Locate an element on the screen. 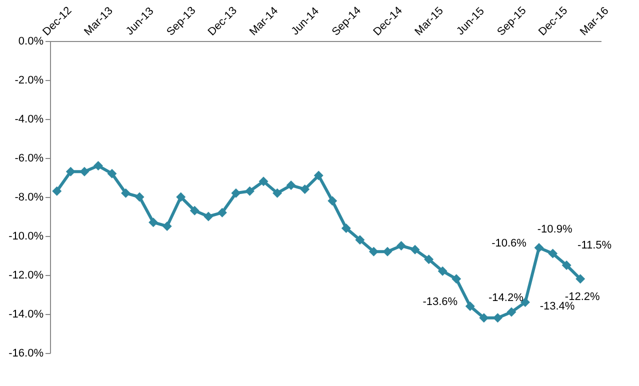 This screenshot has width=639, height=386. y-tick-label: -10.0% is located at coordinates (26, 236).